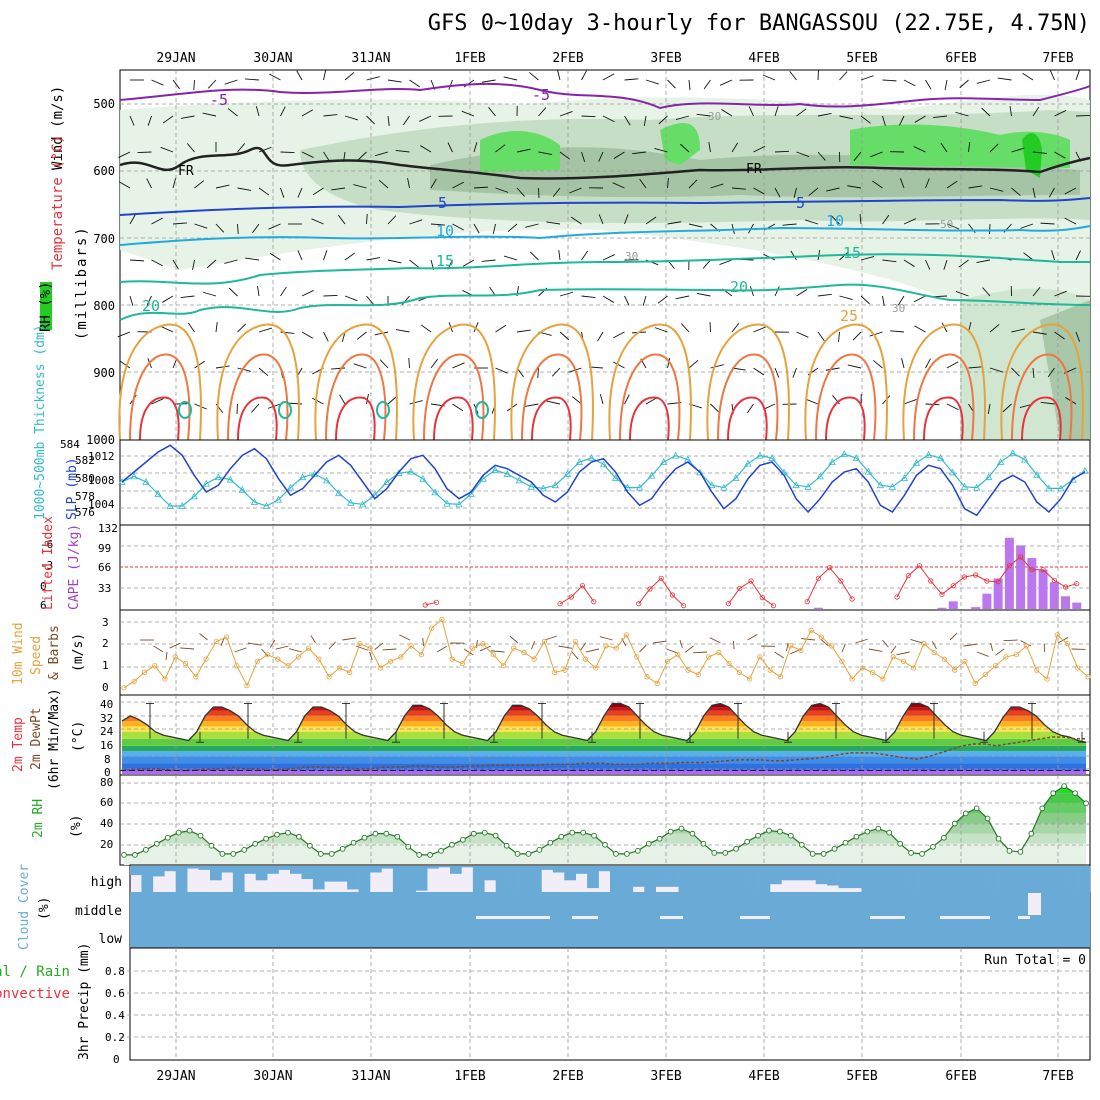  Describe the element at coordinates (107, 772) in the screenshot. I see `tick-label: 0` at that location.